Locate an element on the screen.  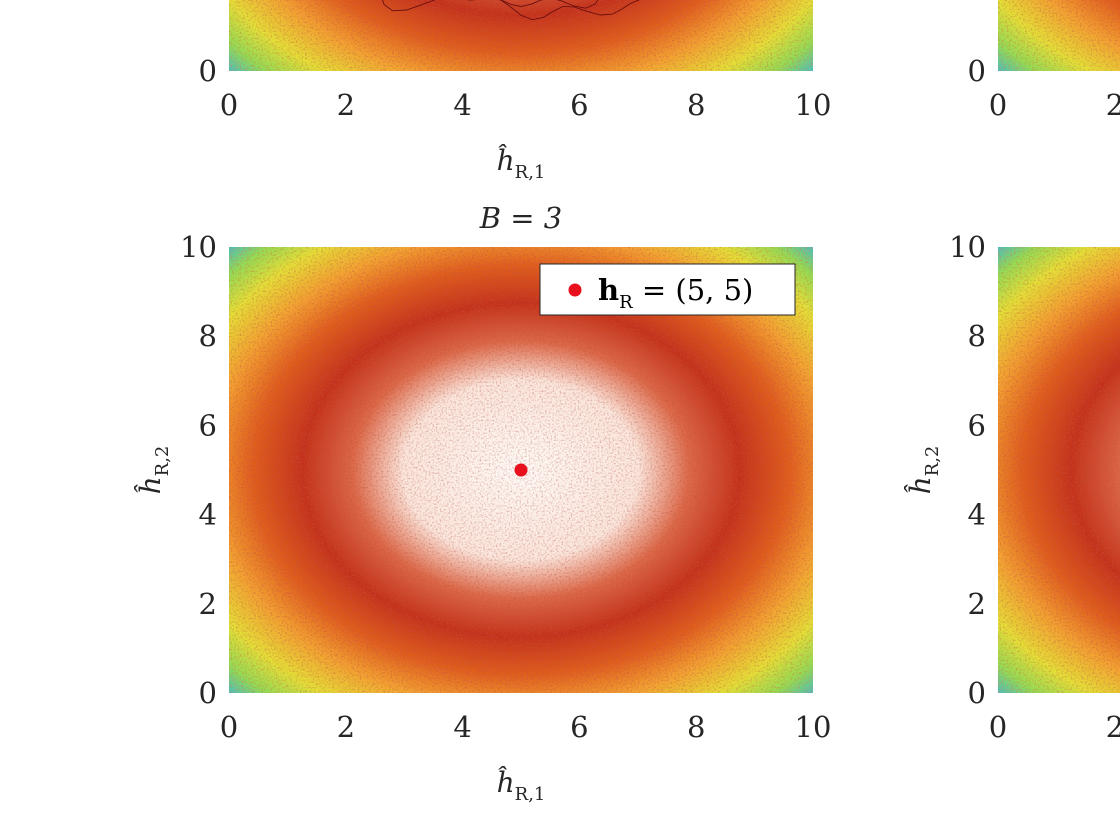
y-axis-label-bottom-right: ĥR,2 is located at coordinates (923, 470).